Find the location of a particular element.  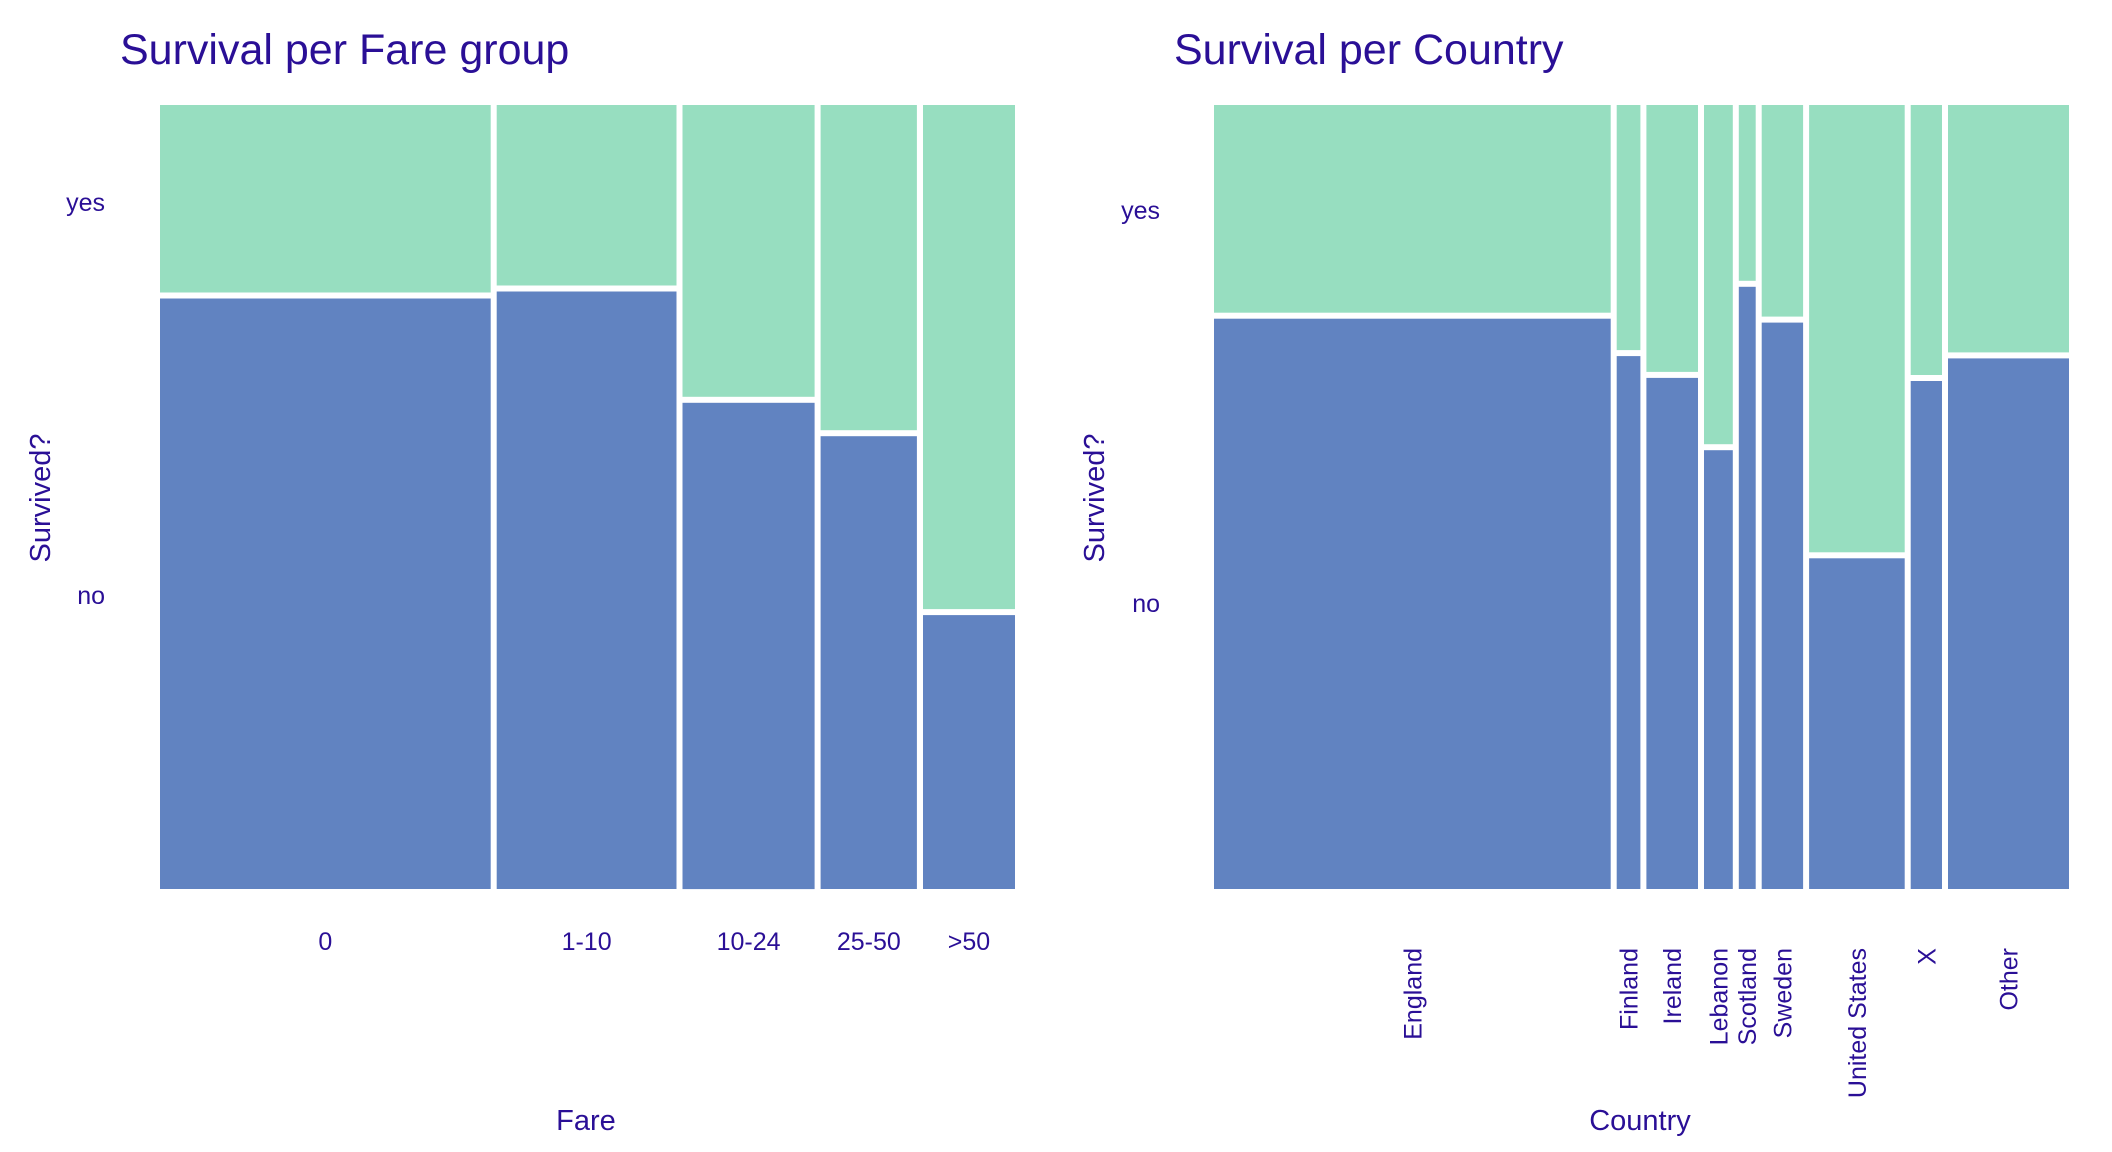

tile-finland-no is located at coordinates (1628, 623).